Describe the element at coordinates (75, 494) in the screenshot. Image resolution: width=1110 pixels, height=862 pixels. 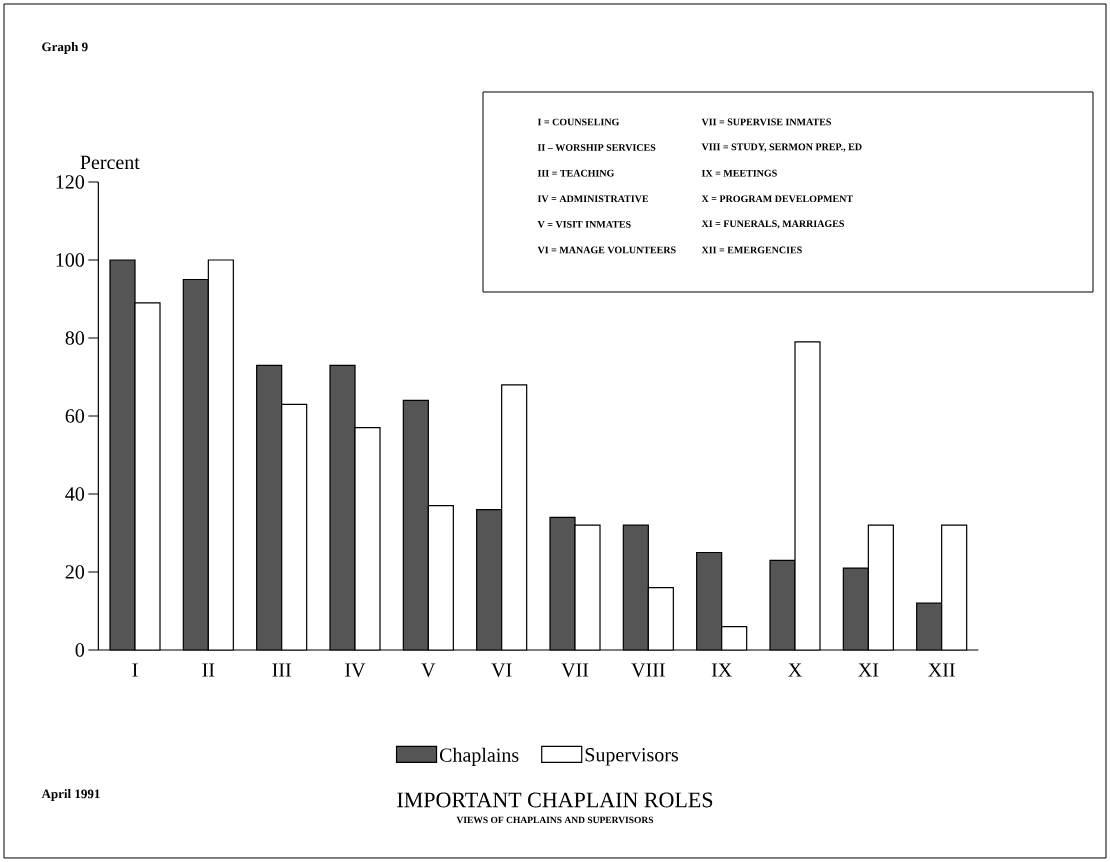
I see `y-tick-label: 40` at that location.